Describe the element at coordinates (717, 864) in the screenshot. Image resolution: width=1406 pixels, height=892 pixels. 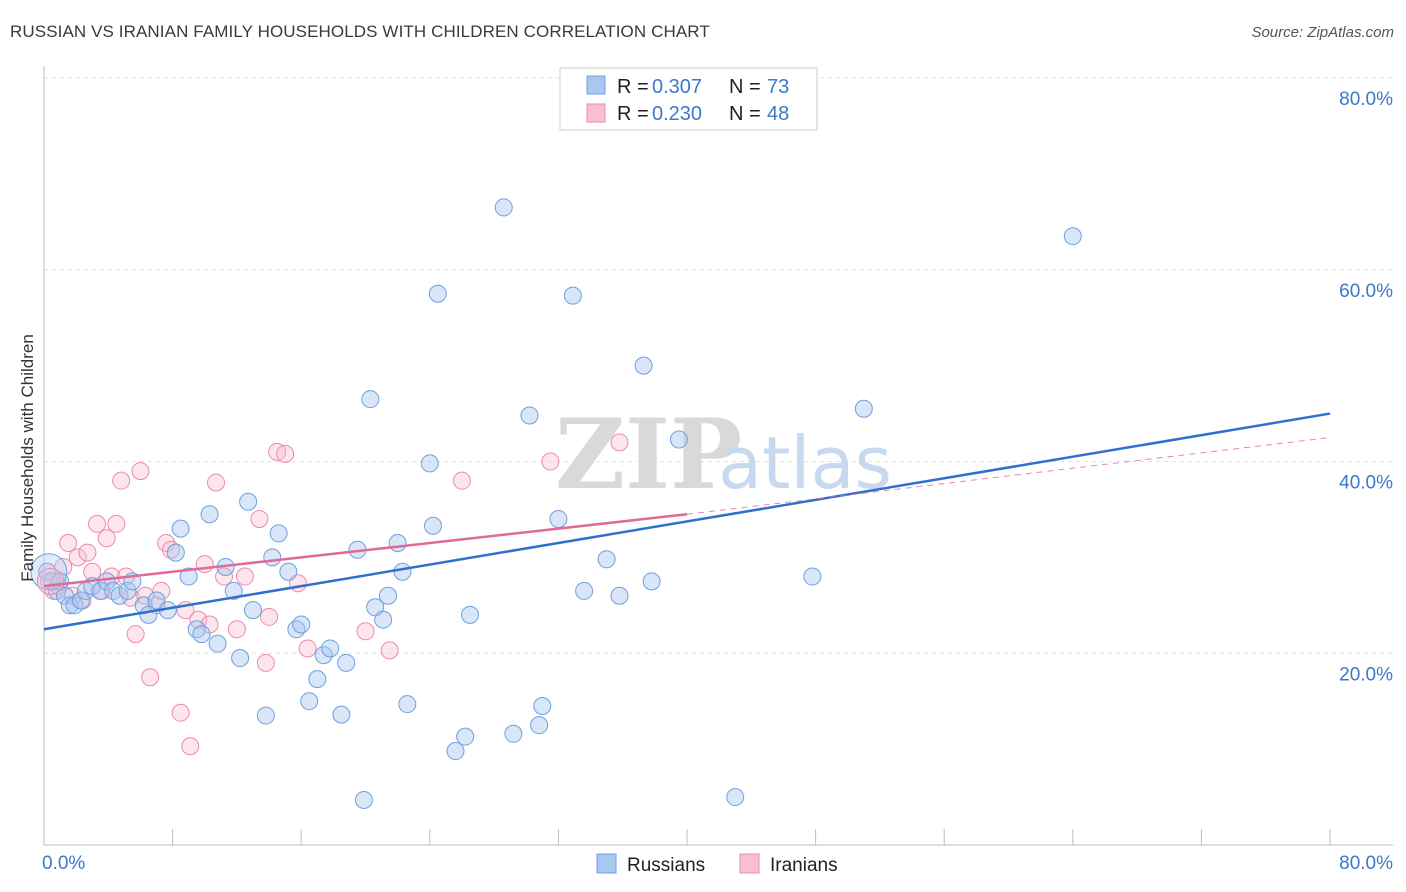
I see `bottom-legend: Russians Iranians` at that location.